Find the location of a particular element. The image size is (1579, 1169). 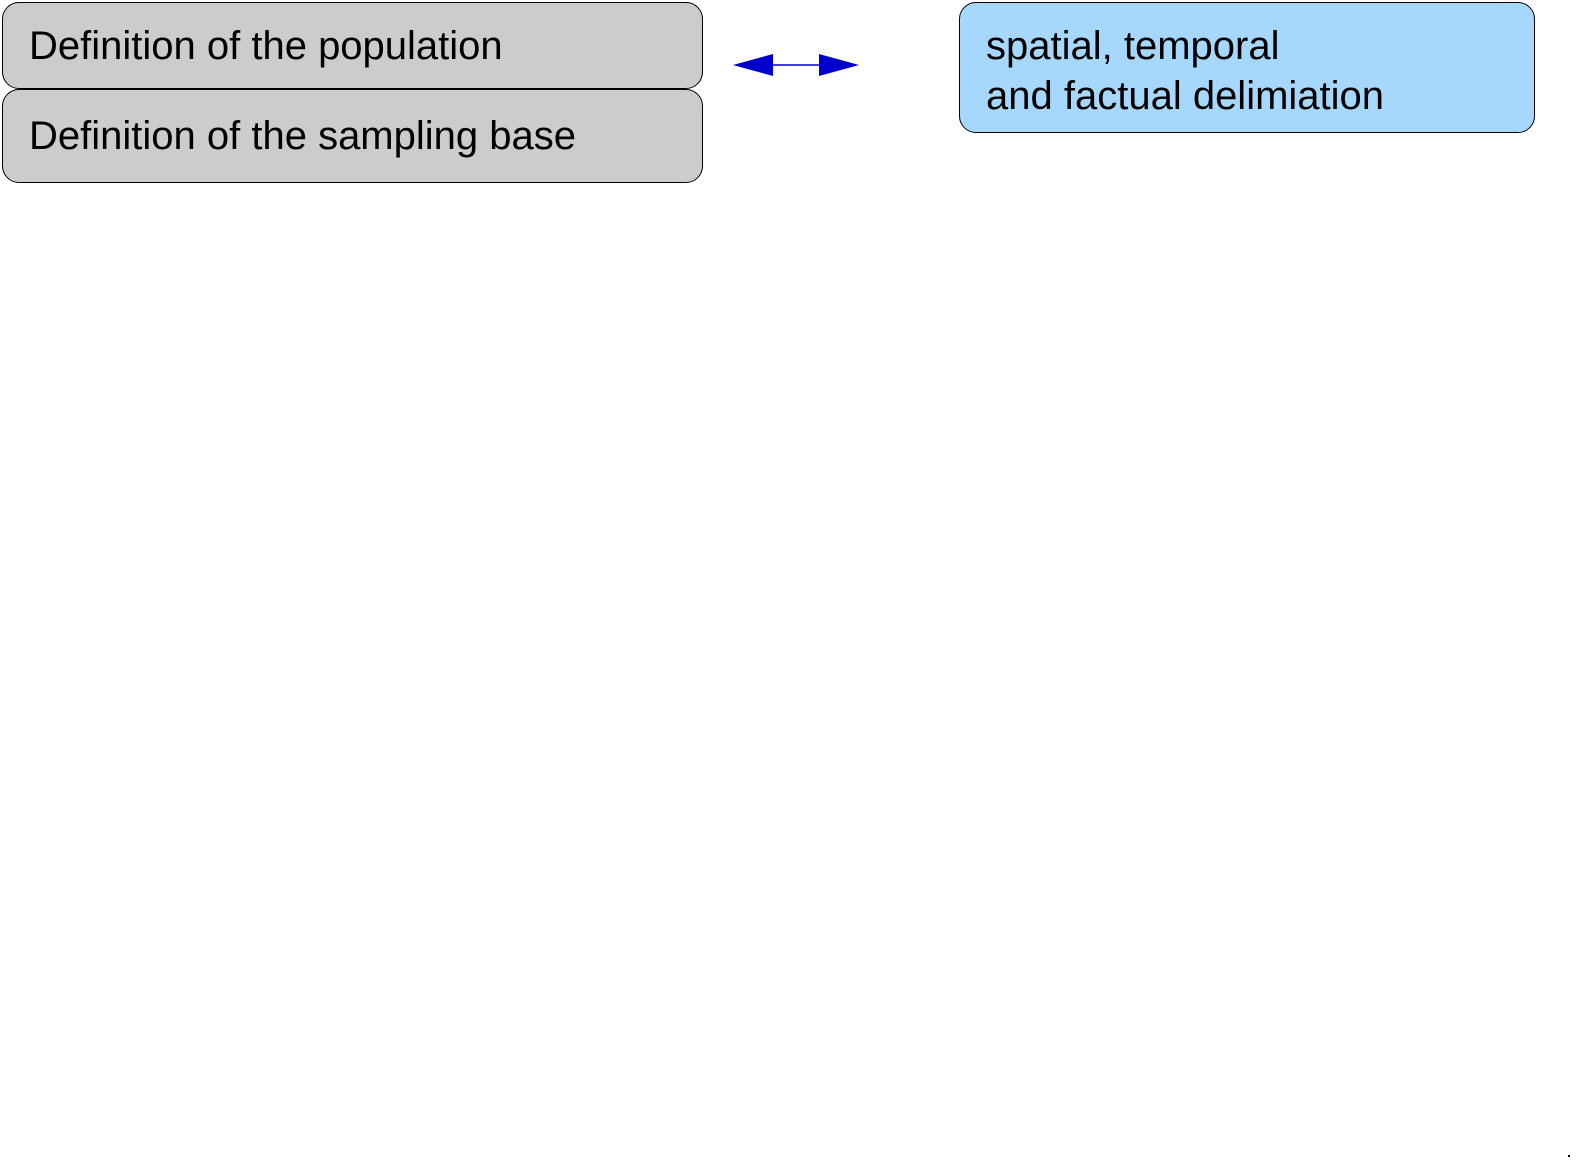

sampling-base-definition-box: Definition of the sampling base is located at coordinates (352, 136).